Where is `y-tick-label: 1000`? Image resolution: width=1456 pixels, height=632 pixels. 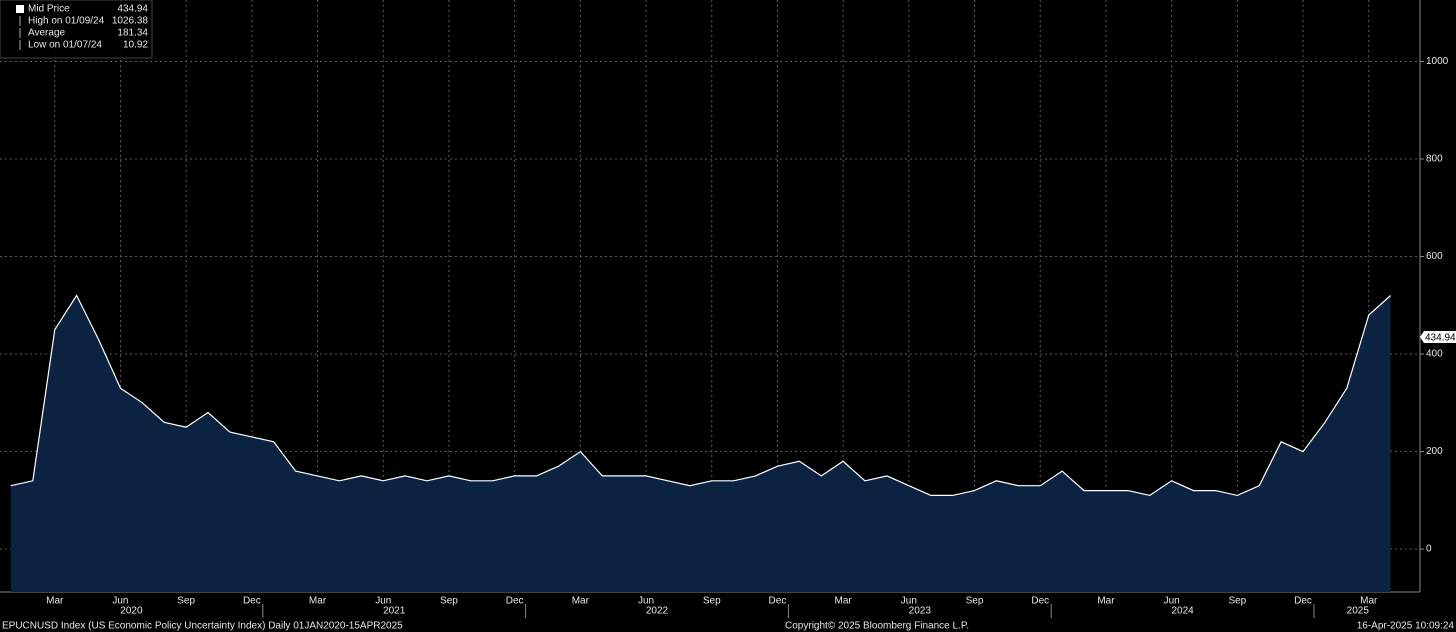
y-tick-label: 1000 is located at coordinates (1437, 61).